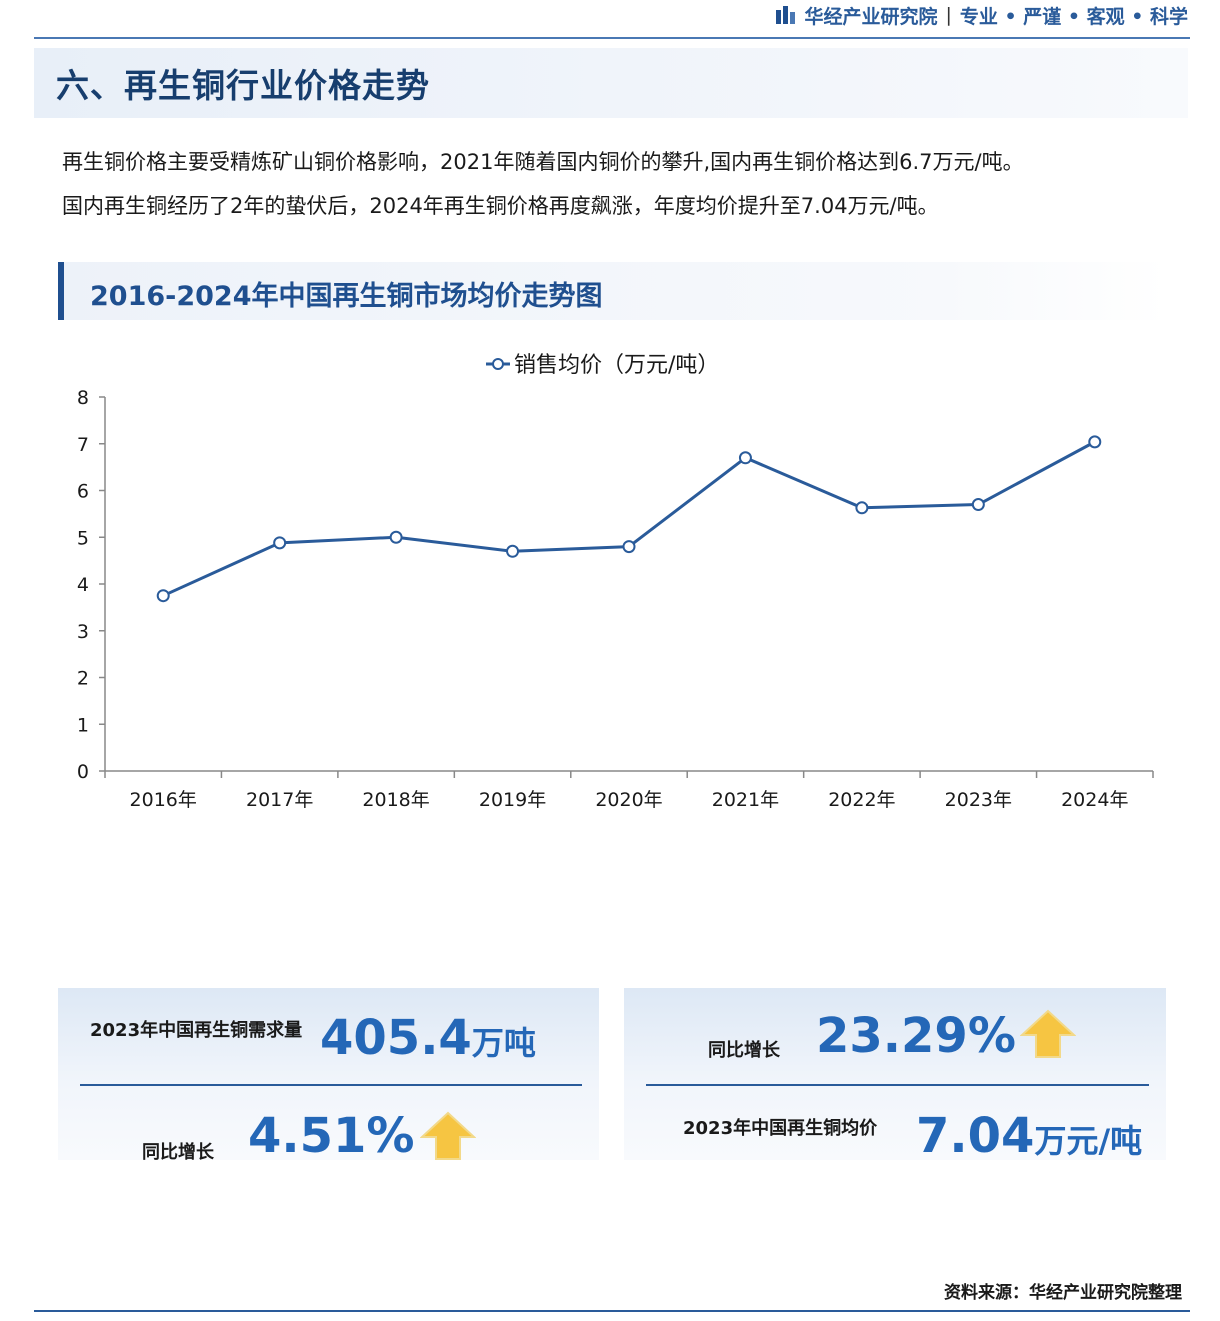  I want to click on top-divider, so click(612, 38).